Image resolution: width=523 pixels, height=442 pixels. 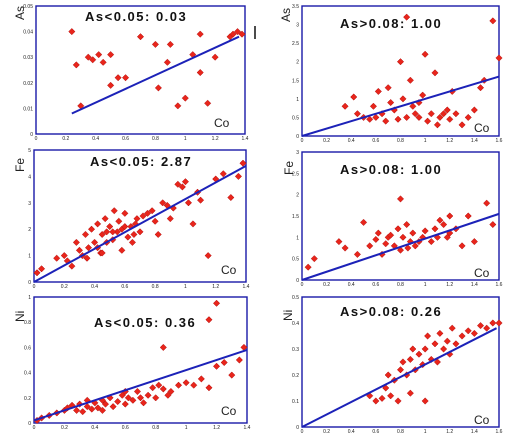 I want to click on panel-title: As<0.05: 0.36, so click(x=145, y=322).